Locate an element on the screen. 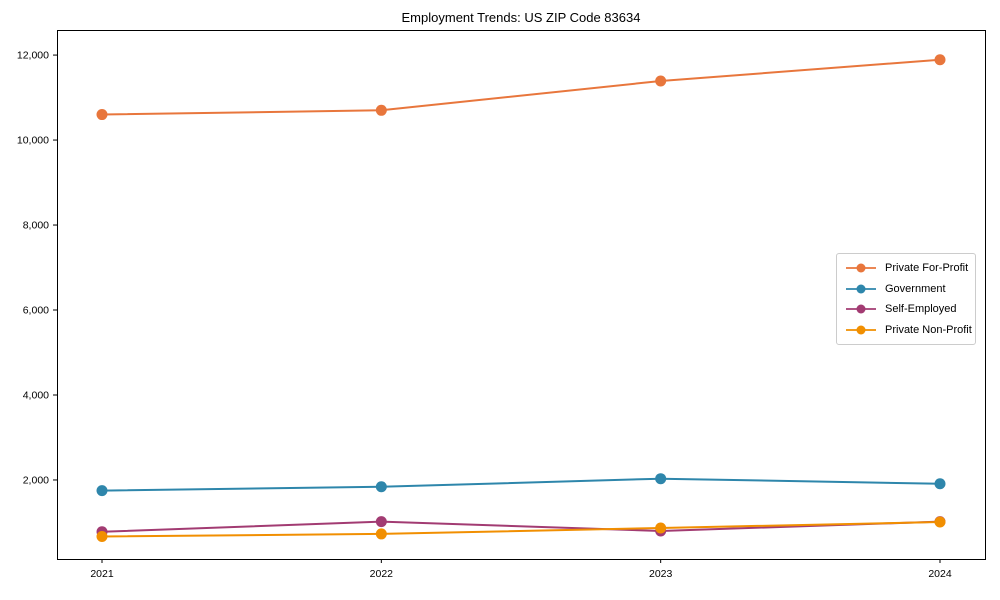  legend-item: Private Non-Profit is located at coordinates (908, 330).